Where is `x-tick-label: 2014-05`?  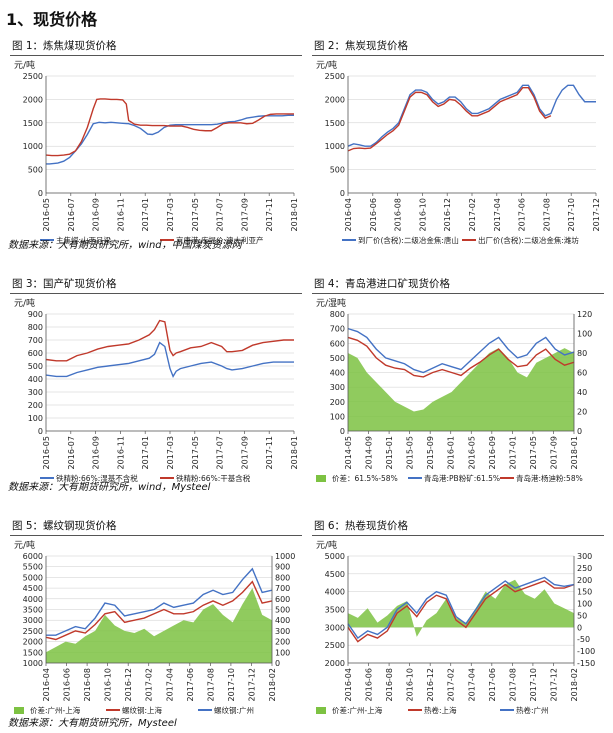 x-tick-label: 2014-05 is located at coordinates (348, 452).